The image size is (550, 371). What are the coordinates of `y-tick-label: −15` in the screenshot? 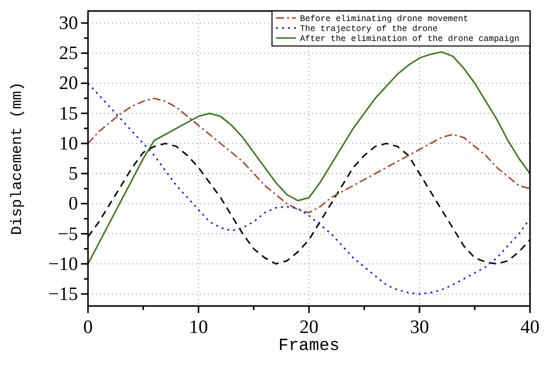 It's located at (63, 294).